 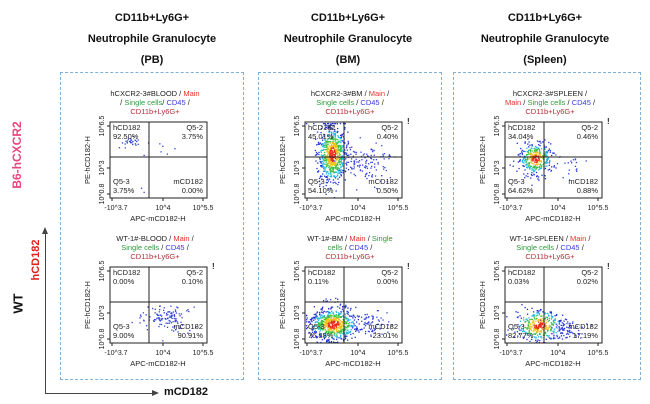 What do you see at coordinates (521, 136) in the screenshot?
I see `quadrant-percent: 34.04%` at bounding box center [521, 136].